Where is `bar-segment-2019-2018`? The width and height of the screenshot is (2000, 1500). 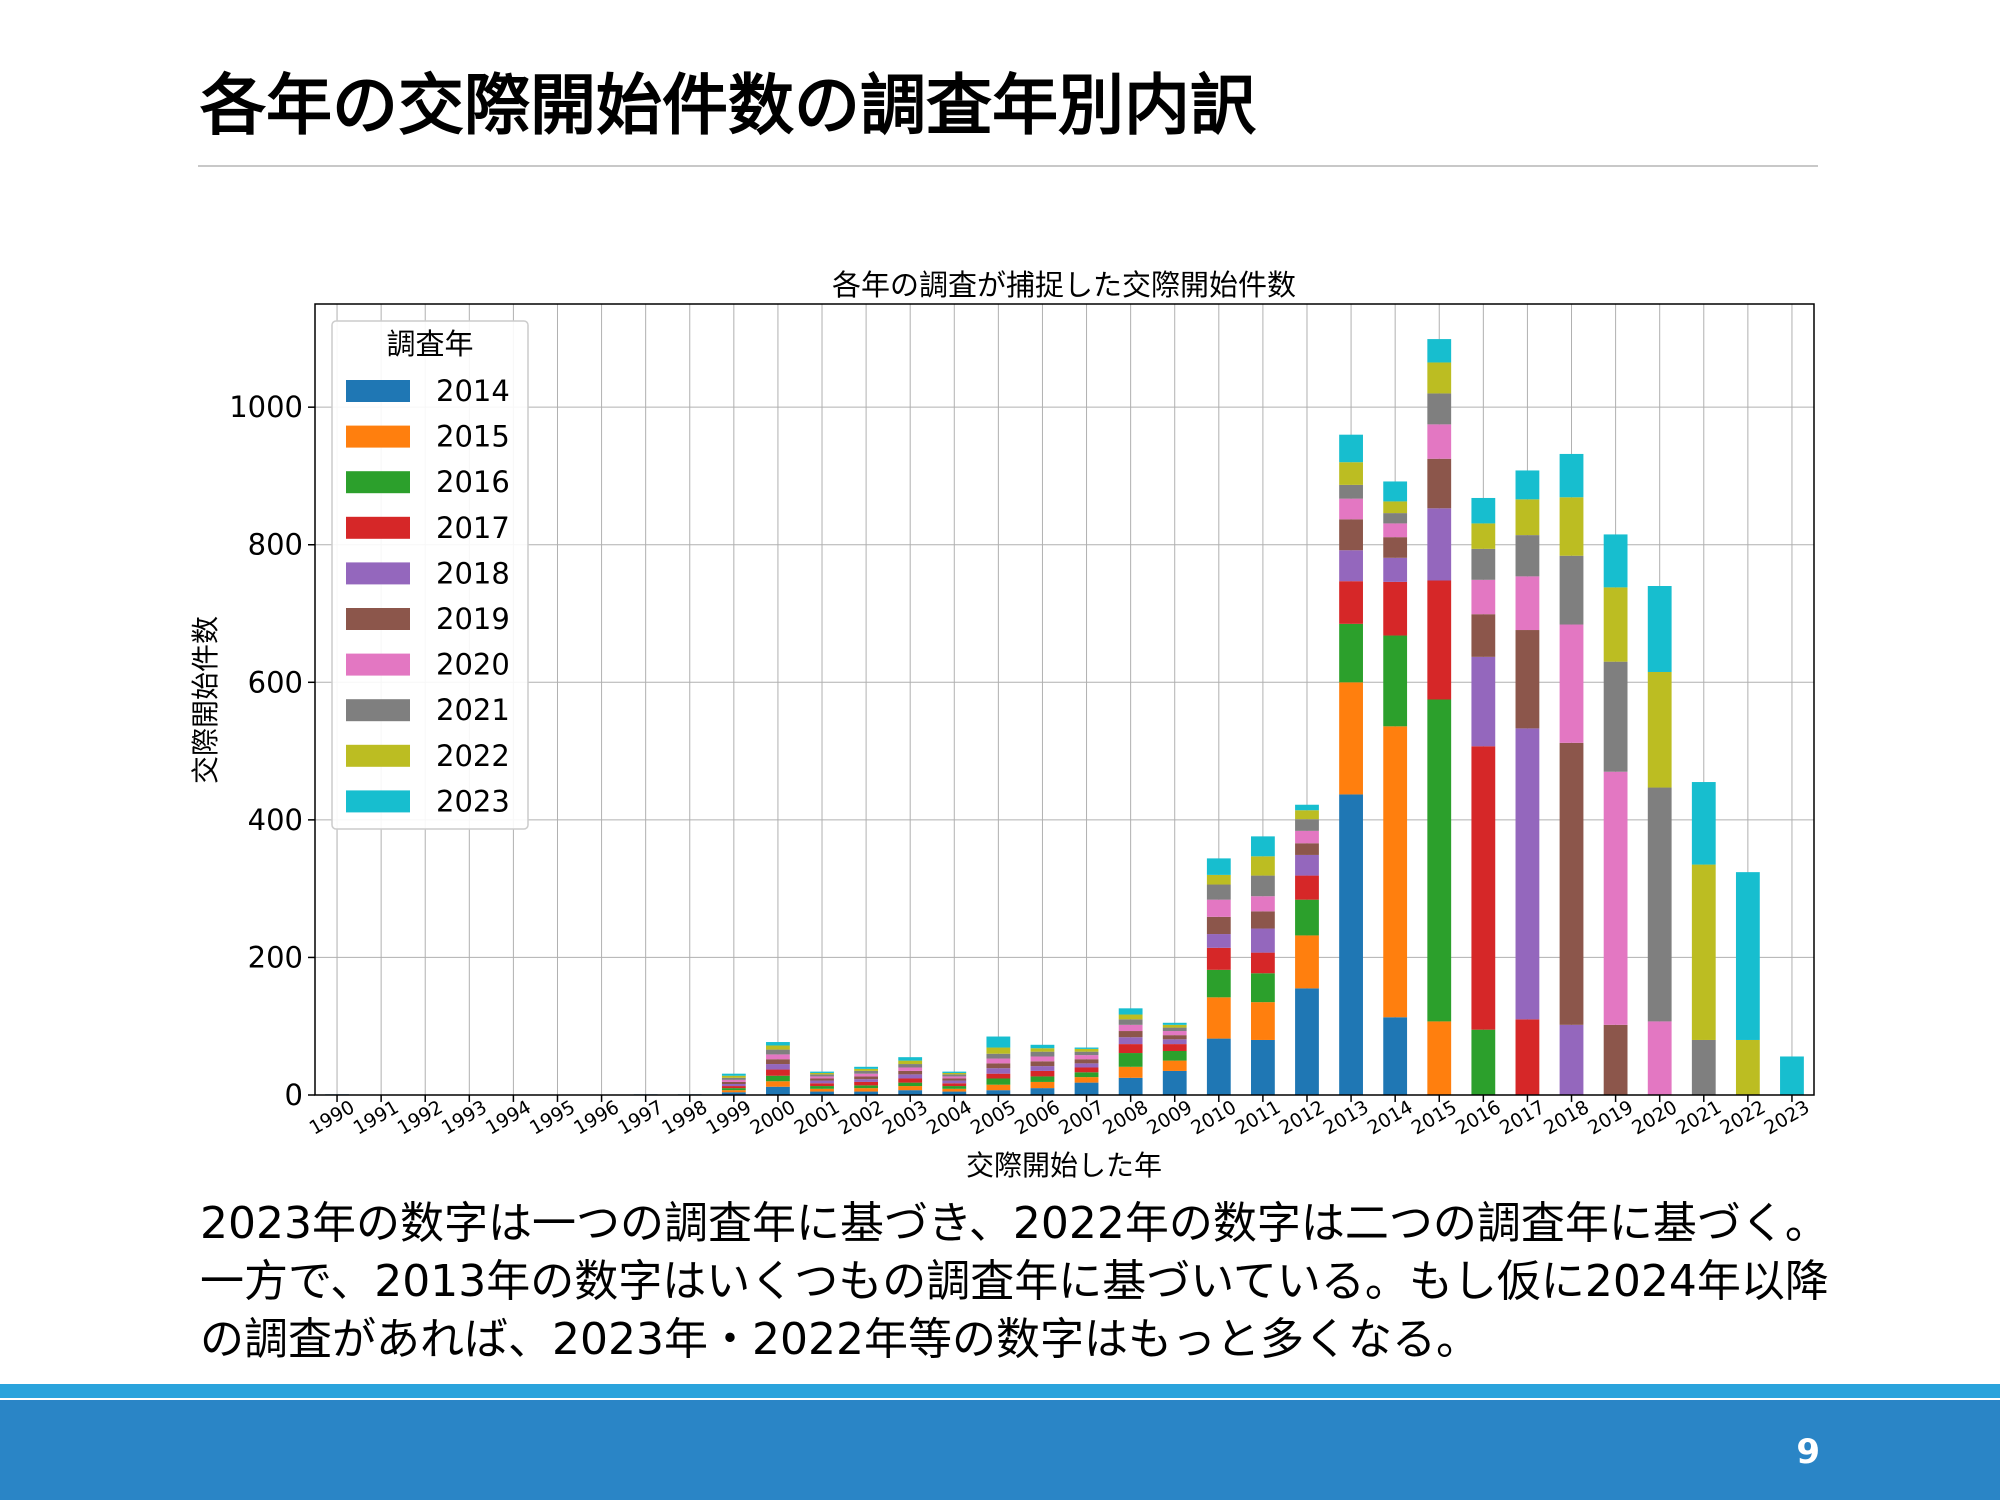 bar-segment-2019-2018 is located at coordinates (1571, 883).